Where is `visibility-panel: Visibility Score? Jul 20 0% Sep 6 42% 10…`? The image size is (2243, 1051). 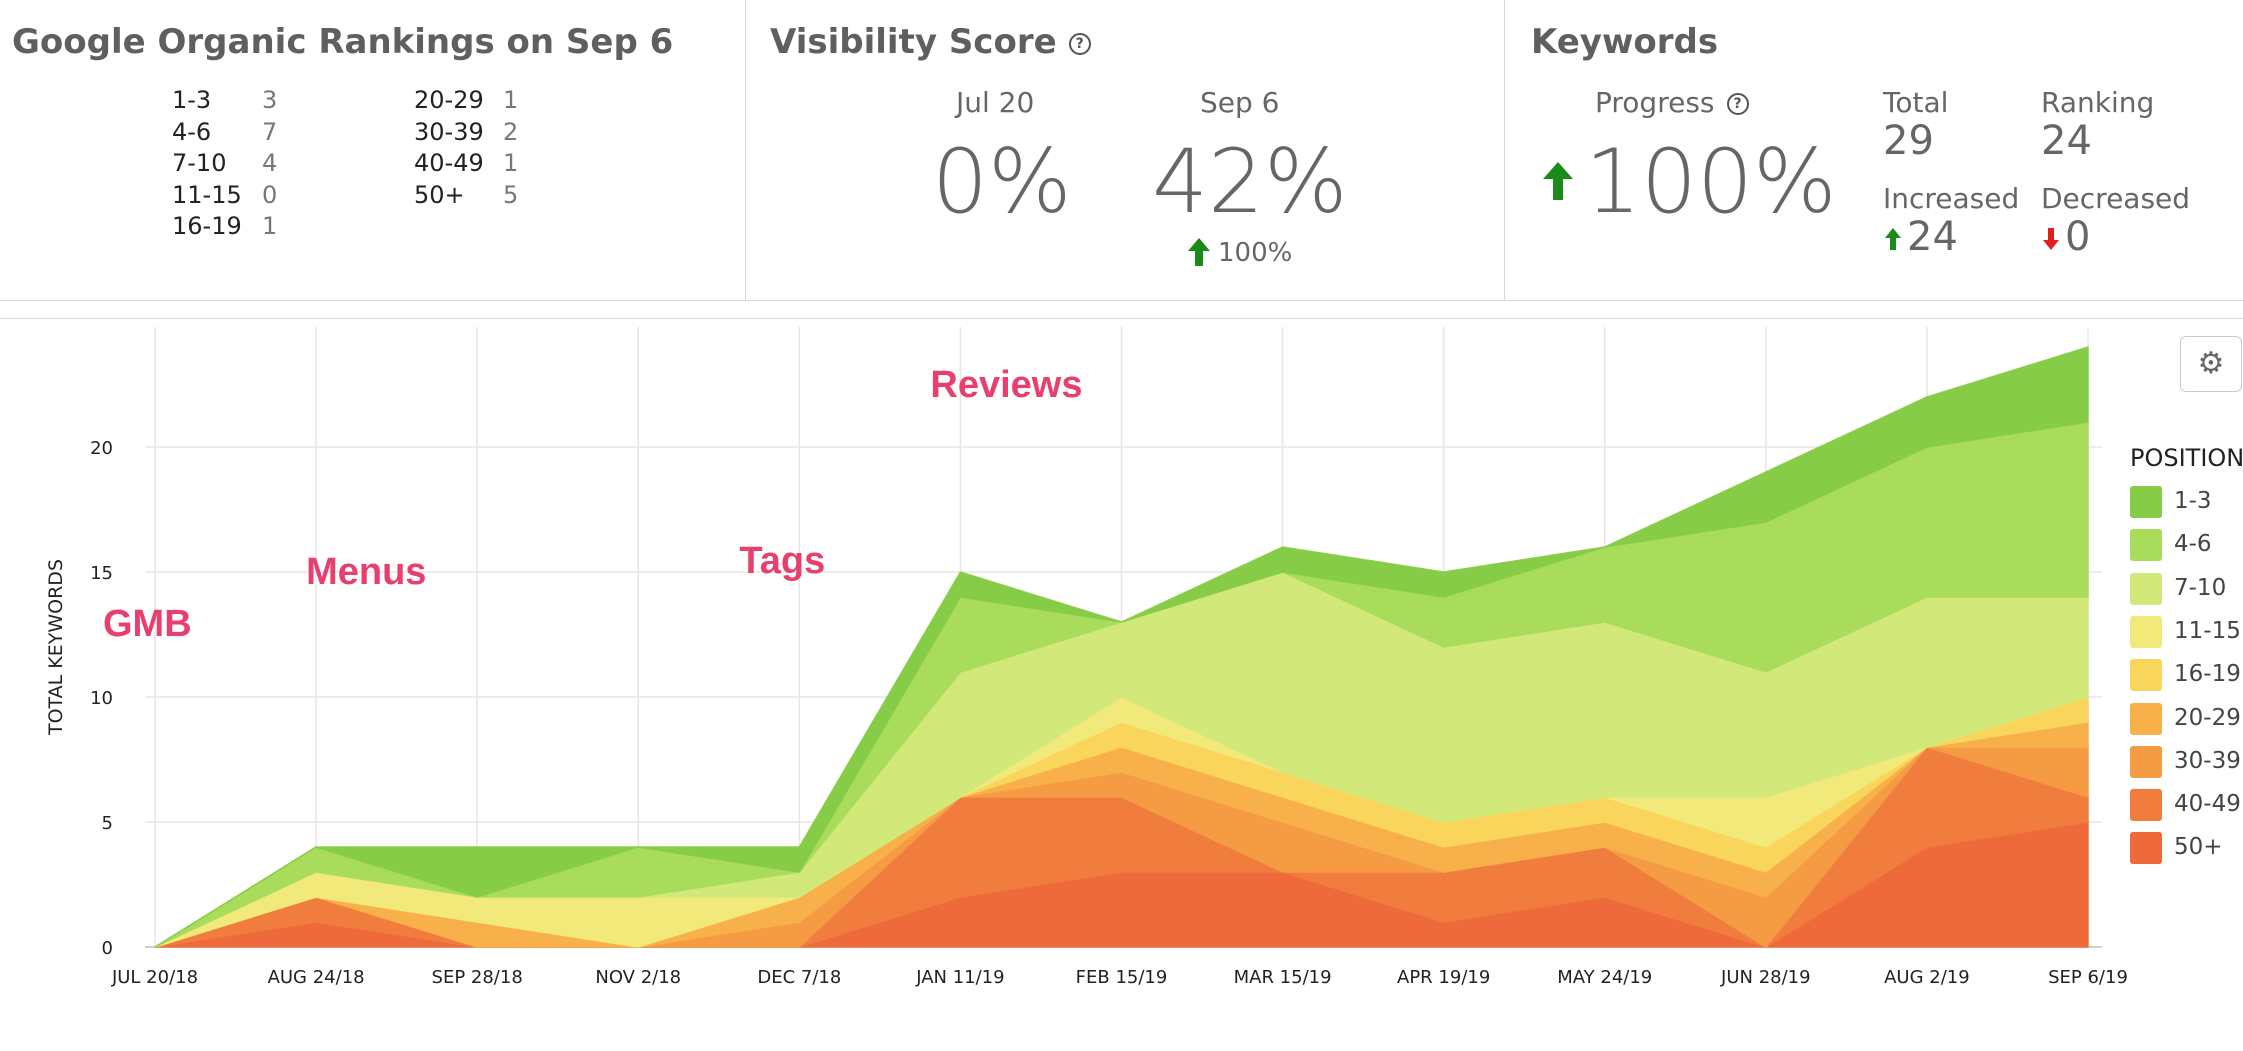 visibility-panel: Visibility Score? Jul 20 0% Sep 6 42% 10… is located at coordinates (1125, 150).